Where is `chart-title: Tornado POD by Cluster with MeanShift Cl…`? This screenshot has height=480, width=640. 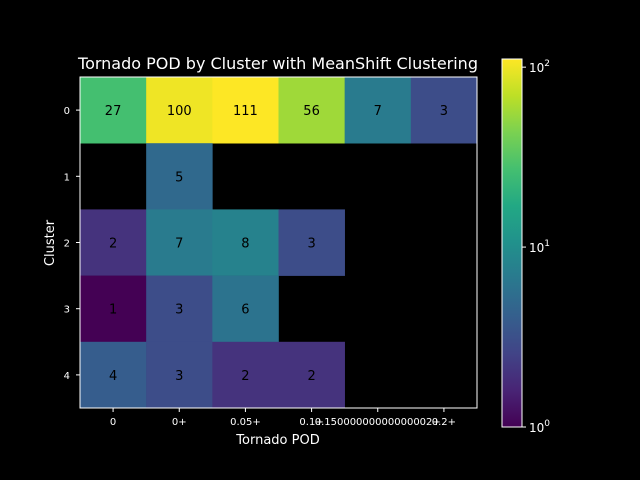
chart-title: Tornado POD by Cluster with MeanShift Cl… is located at coordinates (277, 63).